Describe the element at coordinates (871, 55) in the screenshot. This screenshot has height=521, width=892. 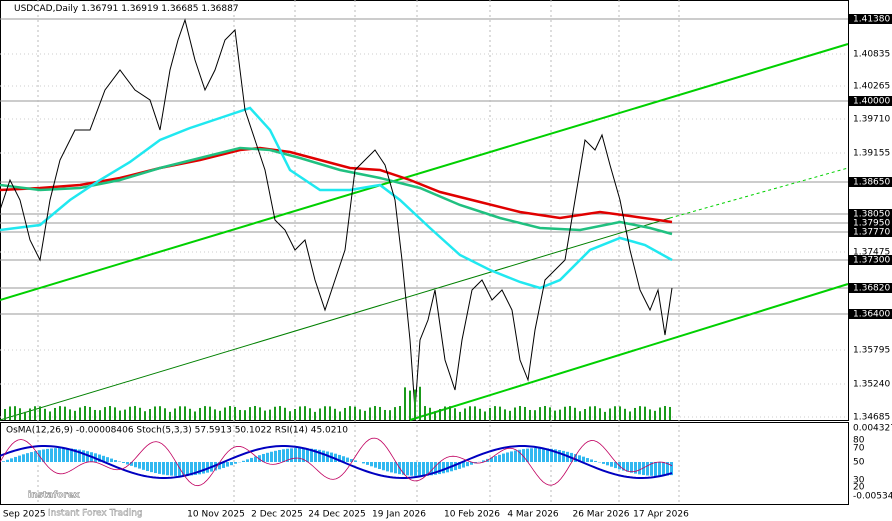
I see `price-label: 1.40835` at that location.